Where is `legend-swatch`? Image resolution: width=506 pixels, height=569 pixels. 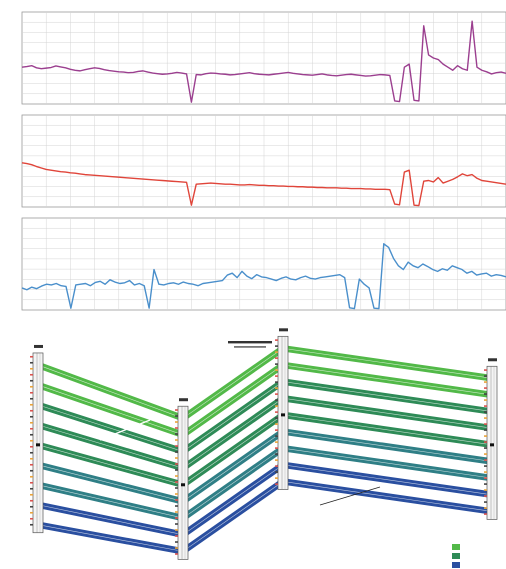 legend-swatch is located at coordinates (456, 556).